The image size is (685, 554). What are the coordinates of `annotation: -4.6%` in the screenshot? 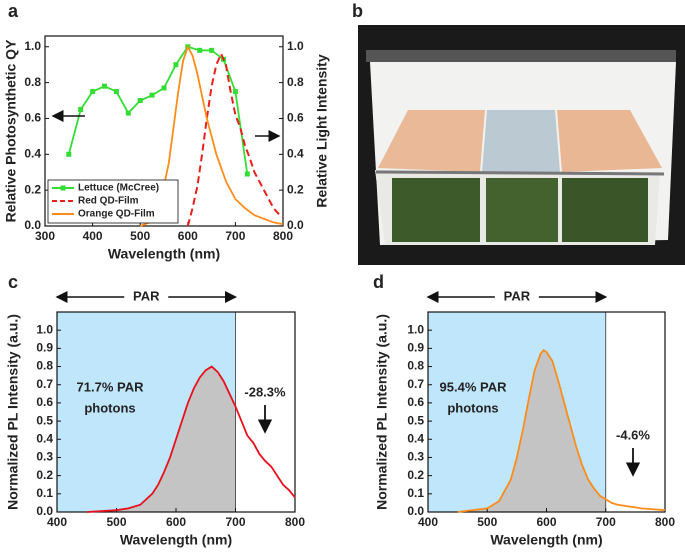 It's located at (633, 434).